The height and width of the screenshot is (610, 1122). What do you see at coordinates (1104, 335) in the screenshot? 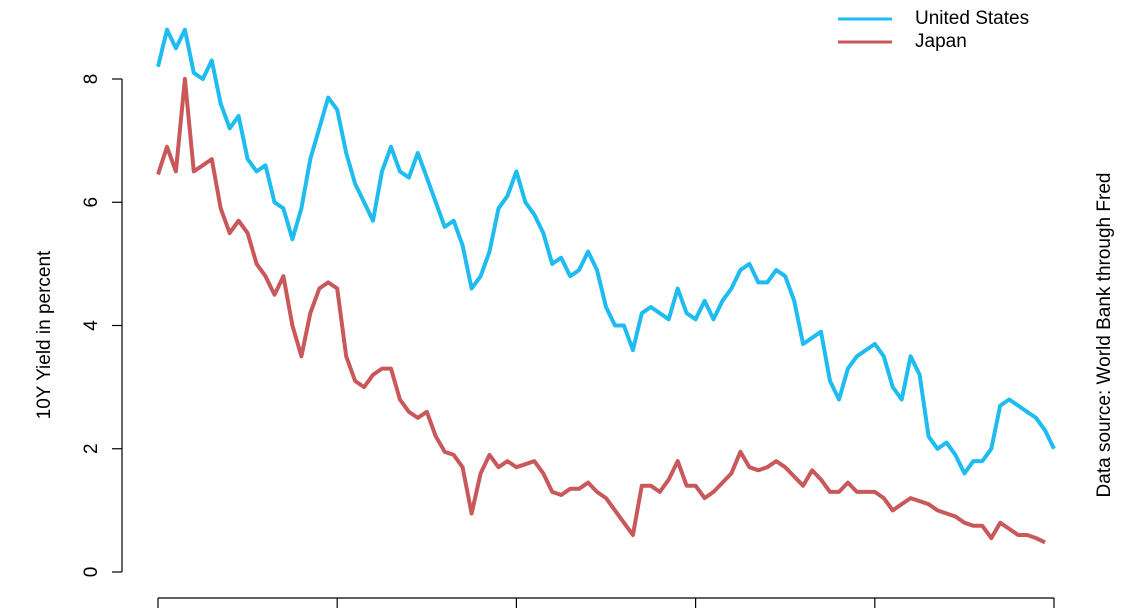
I see `annotation: Data source: World Bank through Fred` at bounding box center [1104, 335].